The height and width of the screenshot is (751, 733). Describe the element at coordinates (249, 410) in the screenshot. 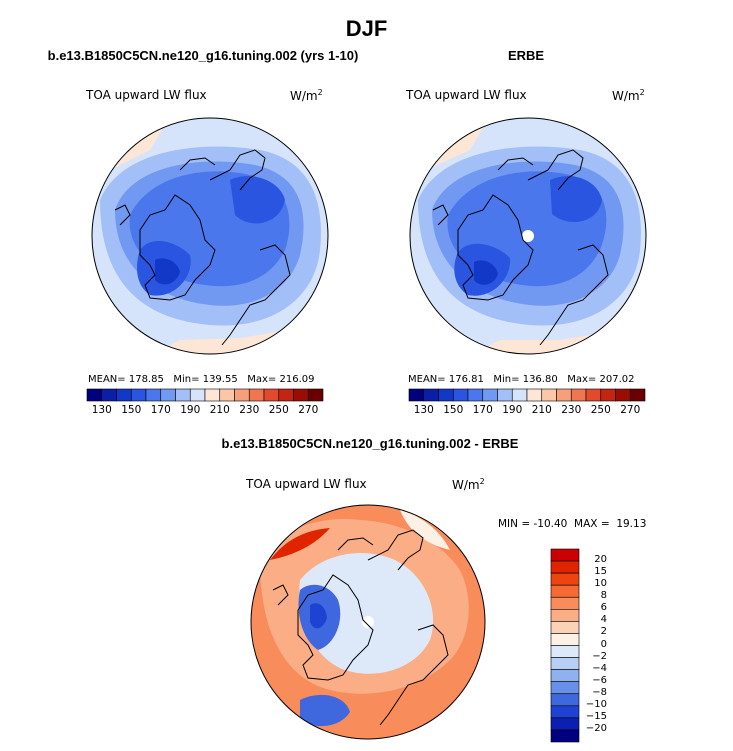

I see `panel-1-colorbar-tick-label: 230` at that location.